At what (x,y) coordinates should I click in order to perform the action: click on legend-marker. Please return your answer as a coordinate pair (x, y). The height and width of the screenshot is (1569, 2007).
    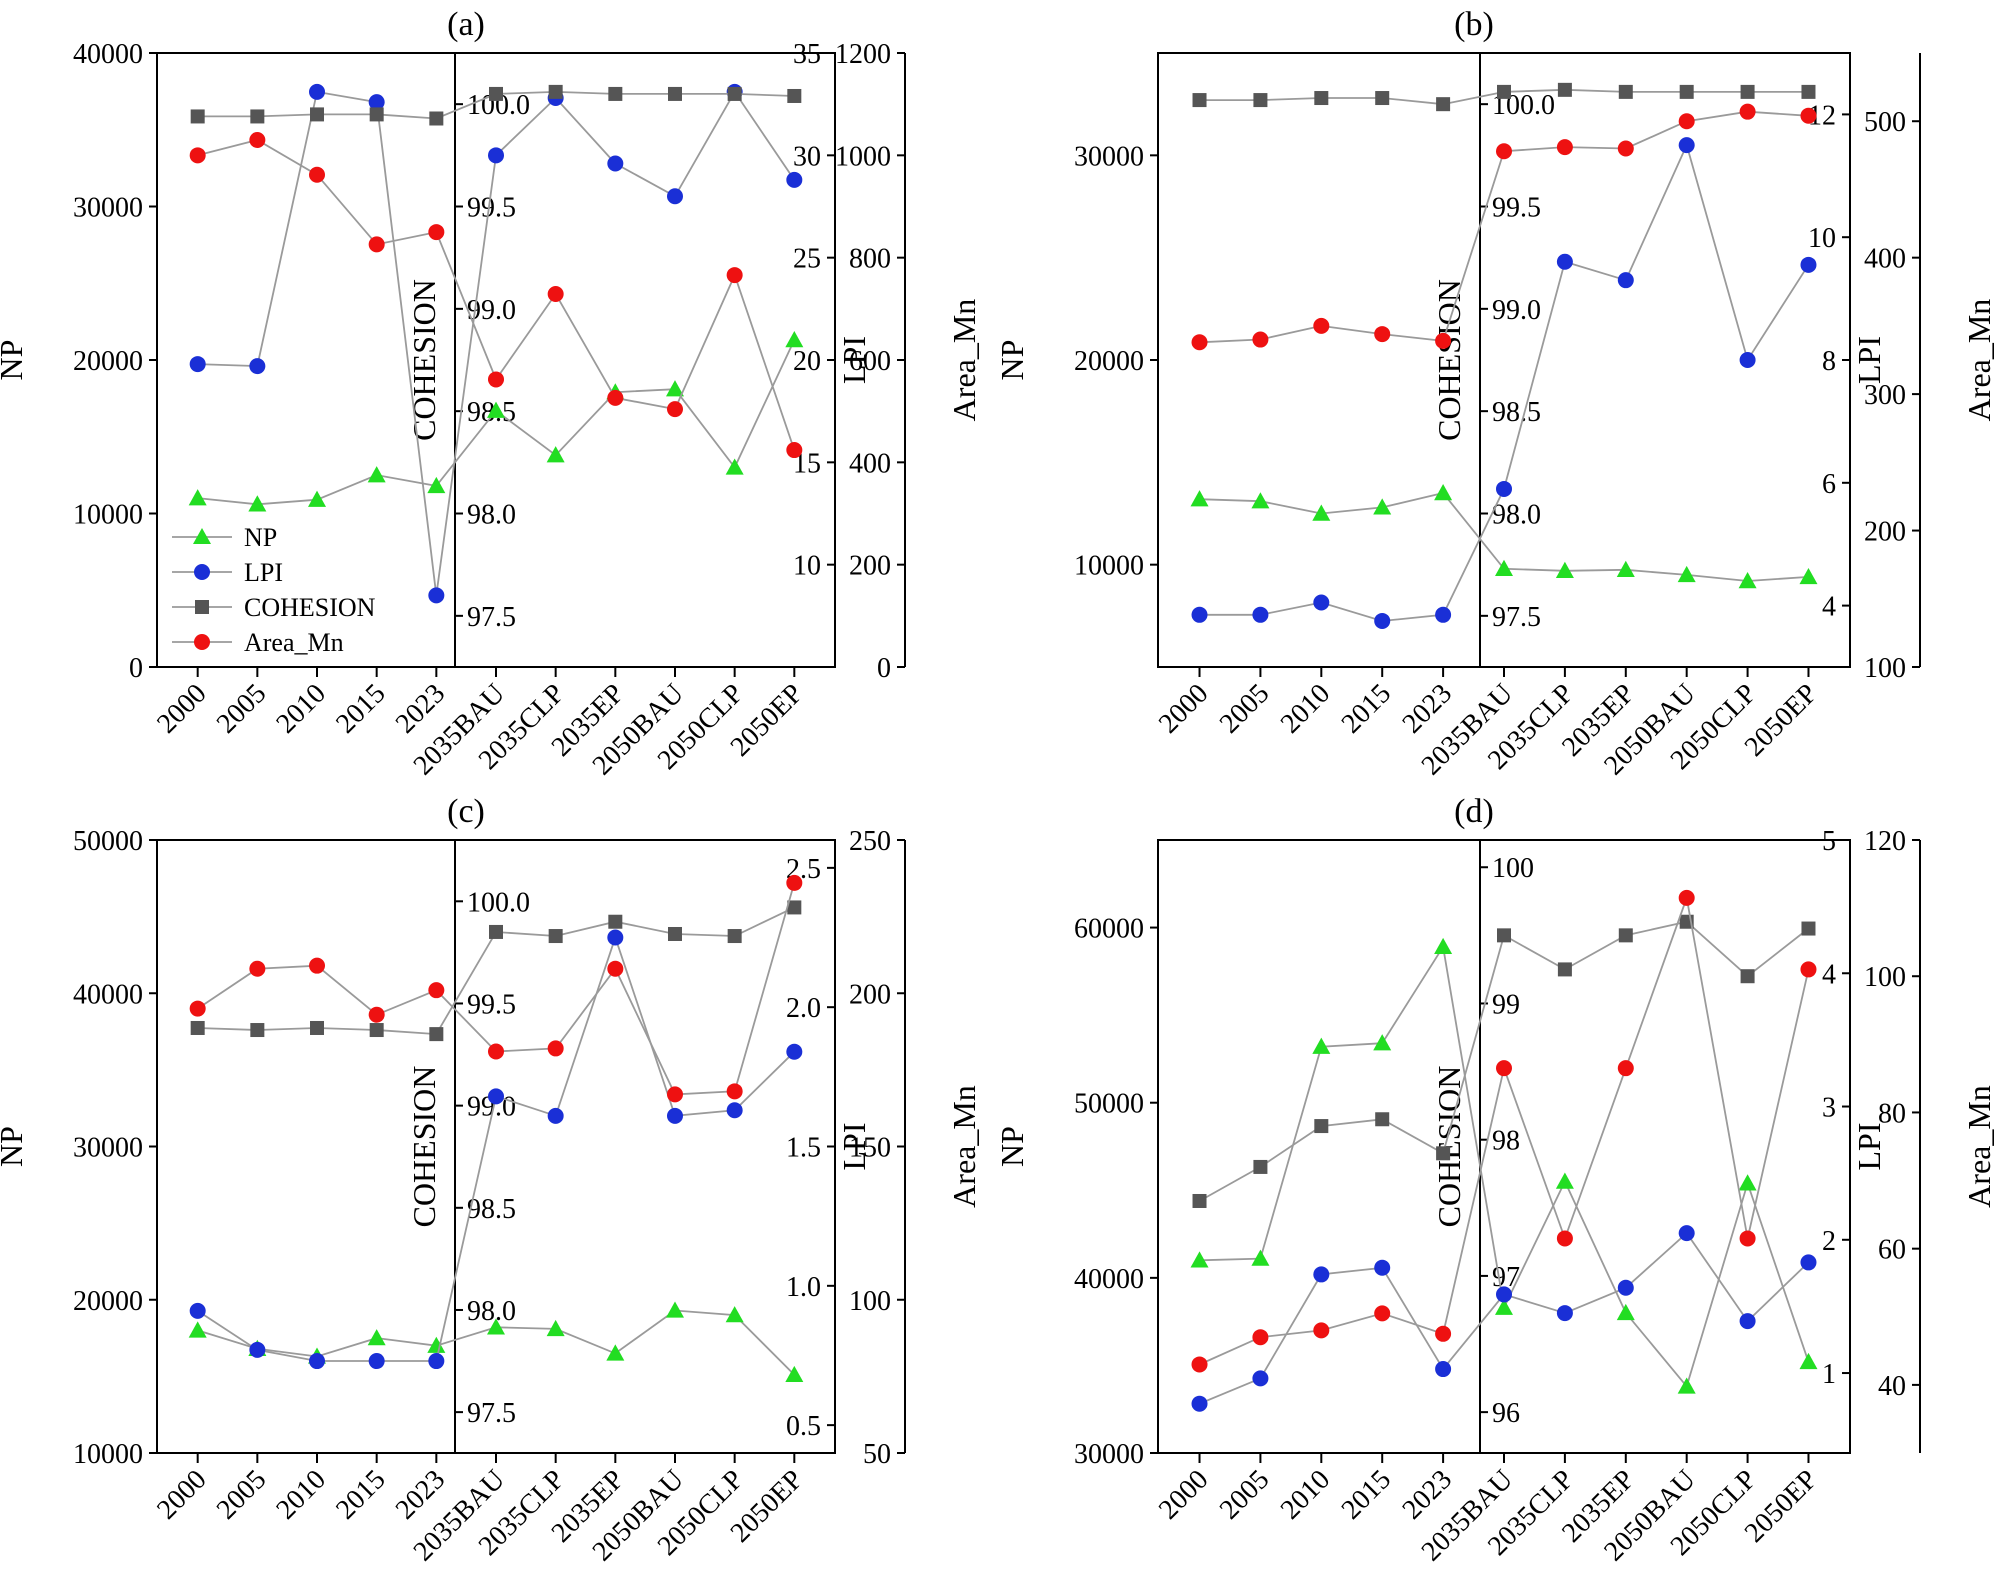
    Looking at the image, I should click on (202, 607).